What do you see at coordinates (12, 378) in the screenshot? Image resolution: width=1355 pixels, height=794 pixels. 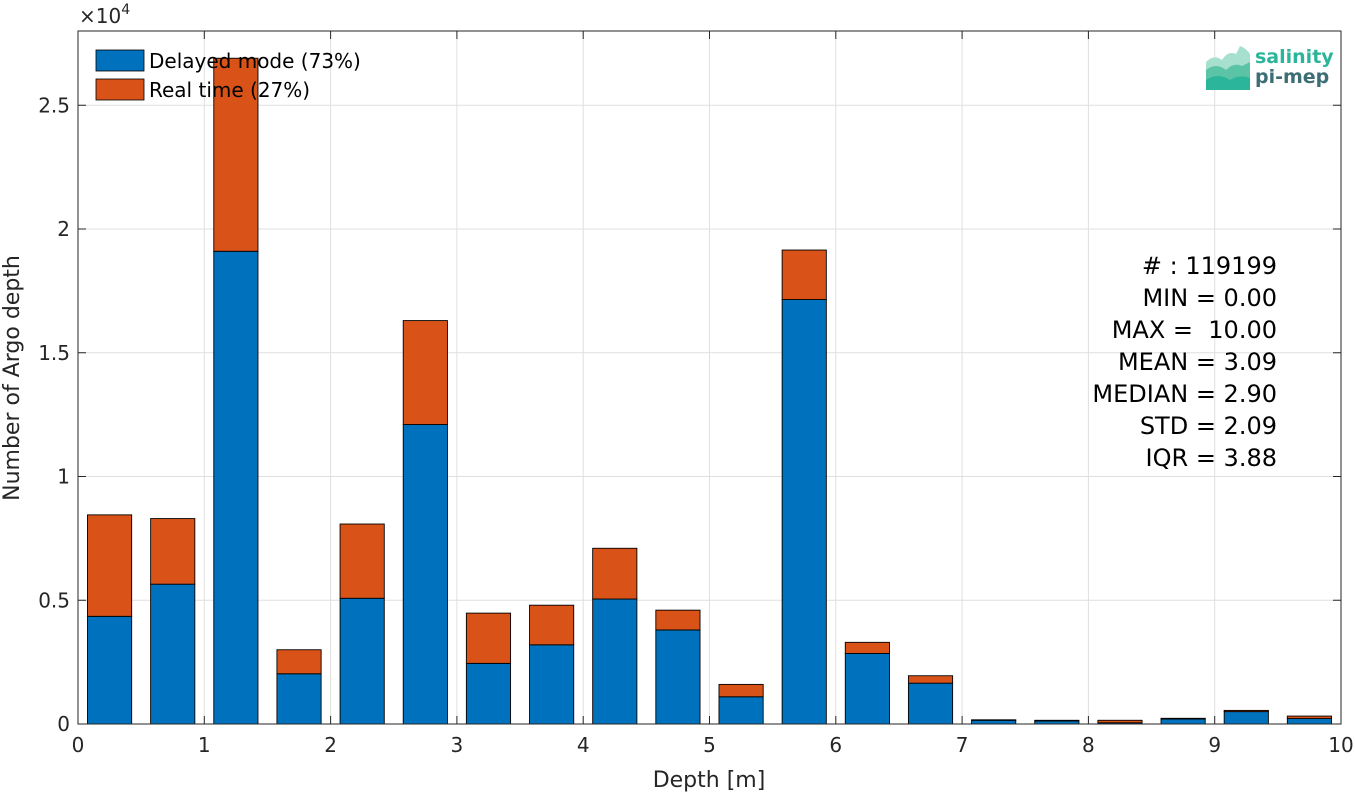 I see `y-axis-label: Number of Argo depth` at bounding box center [12, 378].